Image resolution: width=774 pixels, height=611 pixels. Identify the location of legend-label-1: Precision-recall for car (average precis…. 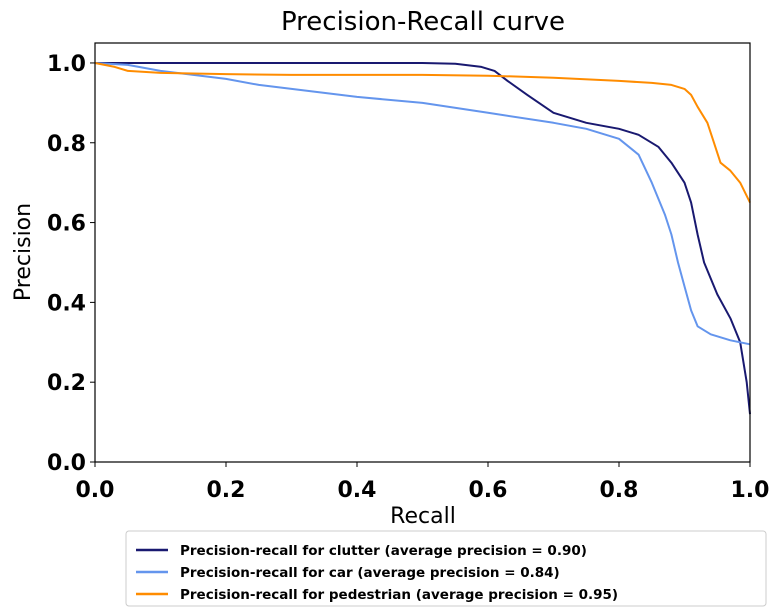
(370, 573).